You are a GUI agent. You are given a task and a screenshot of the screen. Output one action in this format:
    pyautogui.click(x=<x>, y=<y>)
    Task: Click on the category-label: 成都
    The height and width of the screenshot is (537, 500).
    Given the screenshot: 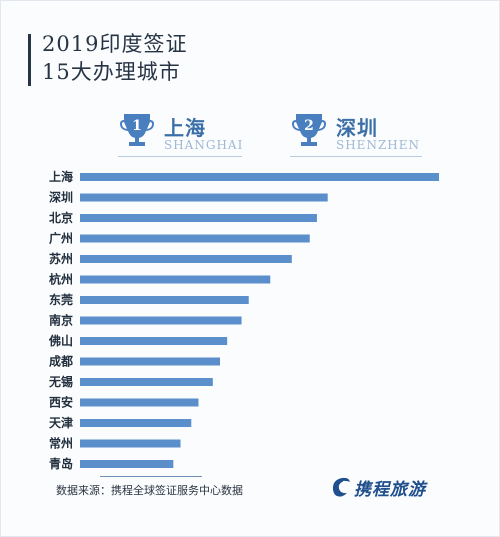 What is the action you would take?
    pyautogui.click(x=61, y=361)
    